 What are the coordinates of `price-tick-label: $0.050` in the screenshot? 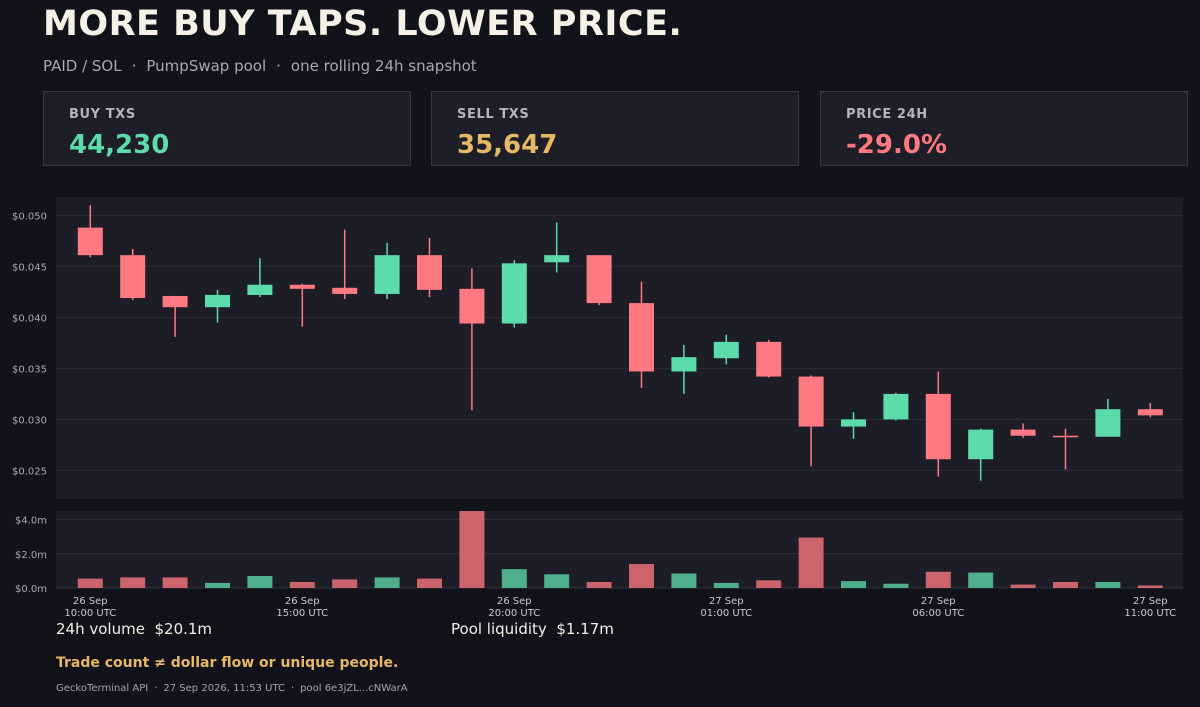 It's located at (29, 216).